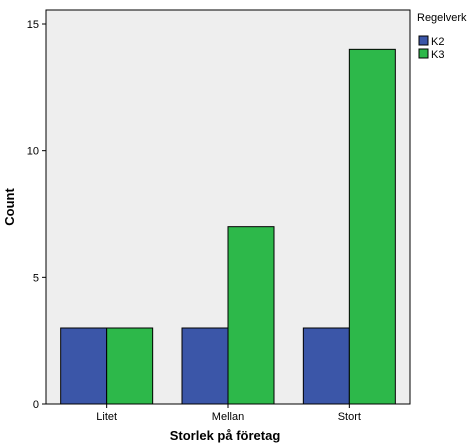 The image size is (471, 448). What do you see at coordinates (130, 366) in the screenshot?
I see `bar-k3-litet` at bounding box center [130, 366].